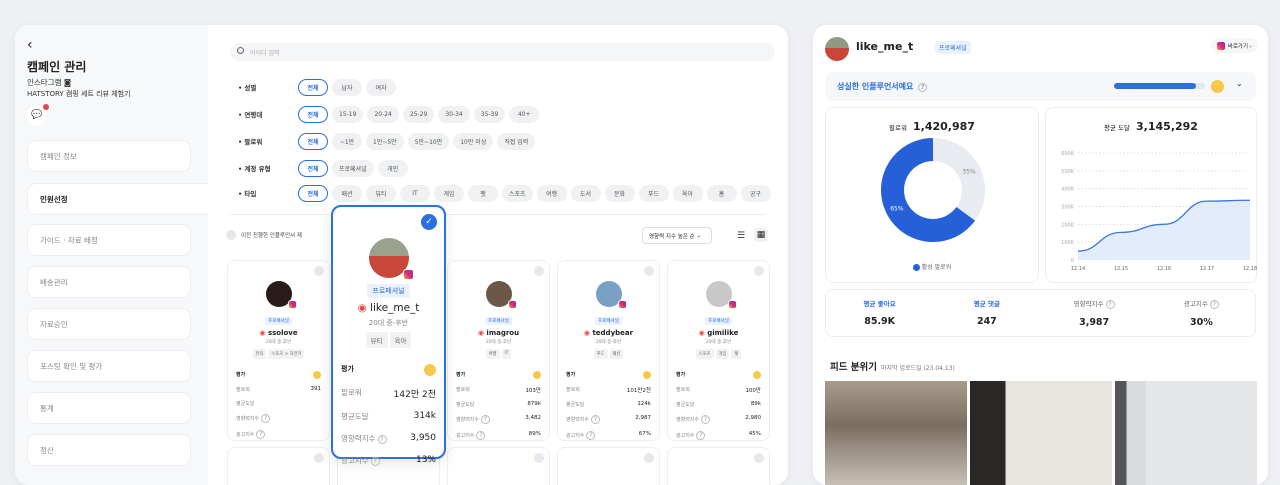 The width and height of the screenshot is (1280, 485). What do you see at coordinates (884, 46) in the screenshot?
I see `influencer-name: like_me_t` at bounding box center [884, 46].